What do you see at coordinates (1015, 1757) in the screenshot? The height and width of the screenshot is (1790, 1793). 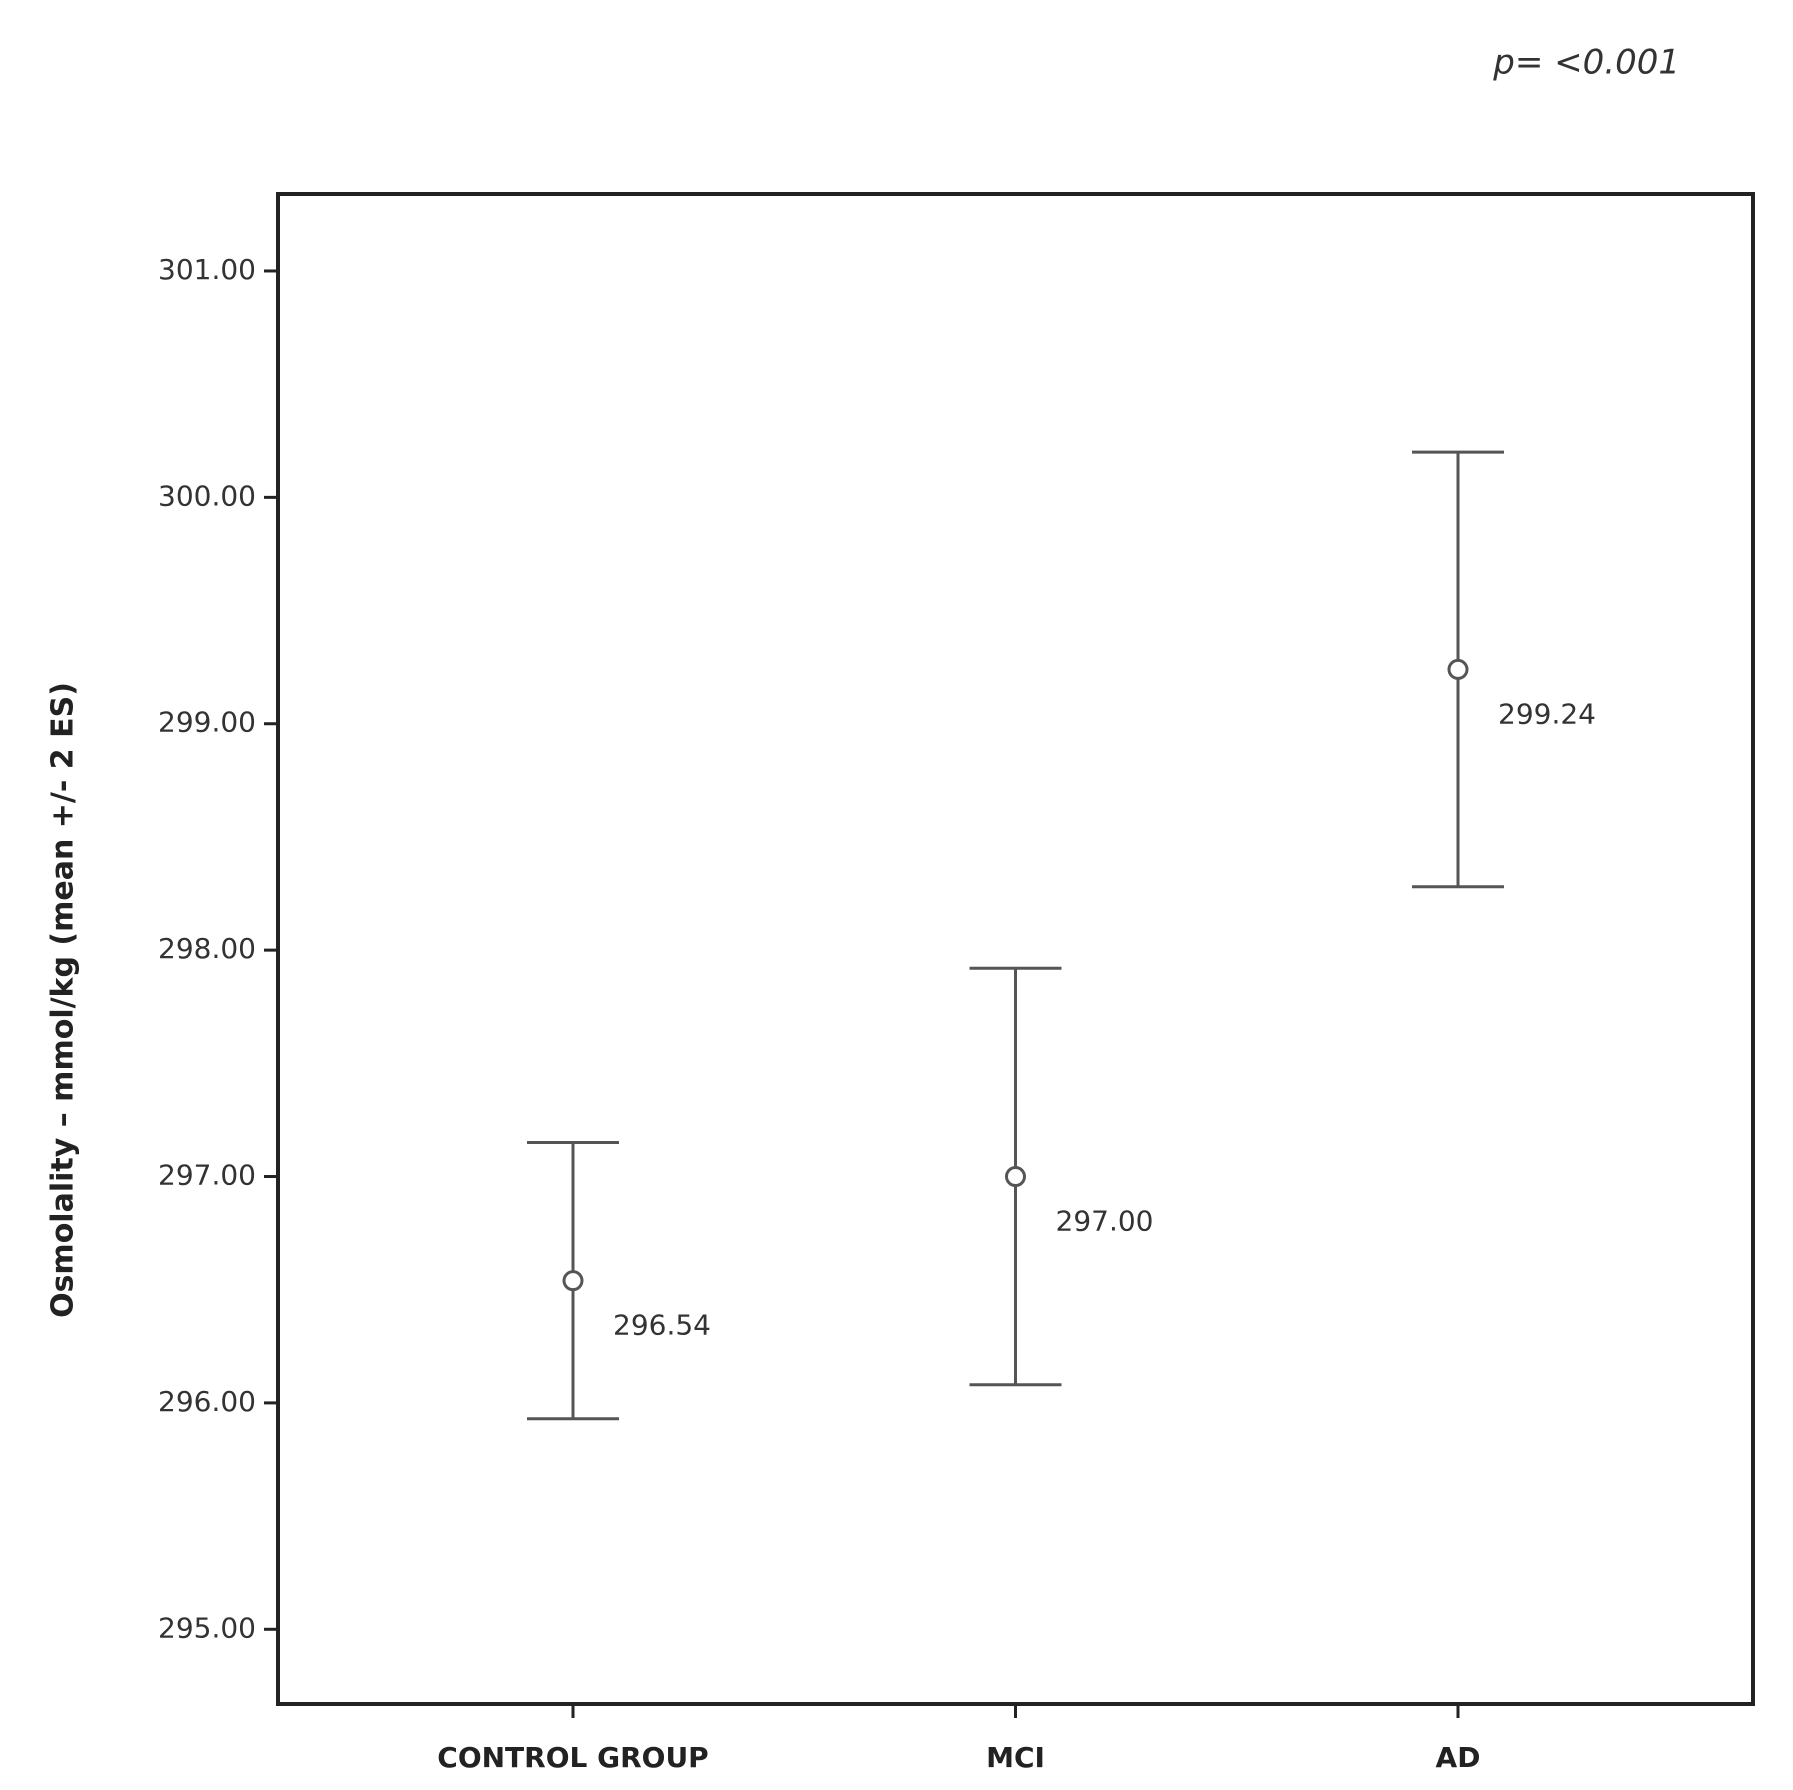 I see `x-tick-label: MCI` at bounding box center [1015, 1757].